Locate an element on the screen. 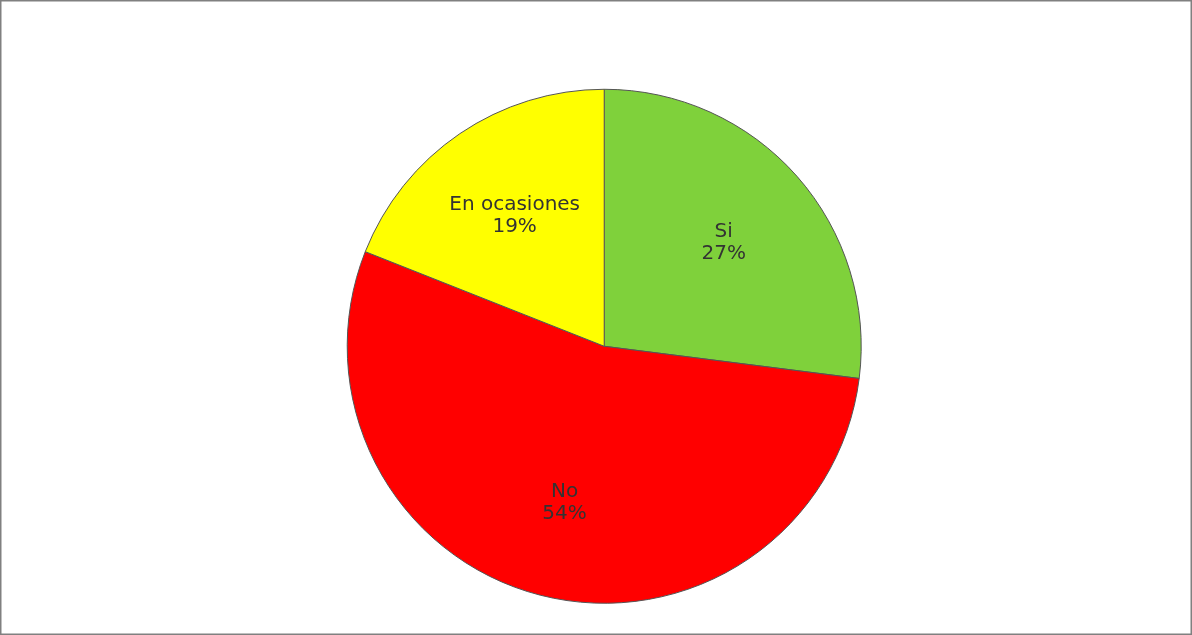  slice-label: No is located at coordinates (564, 489).